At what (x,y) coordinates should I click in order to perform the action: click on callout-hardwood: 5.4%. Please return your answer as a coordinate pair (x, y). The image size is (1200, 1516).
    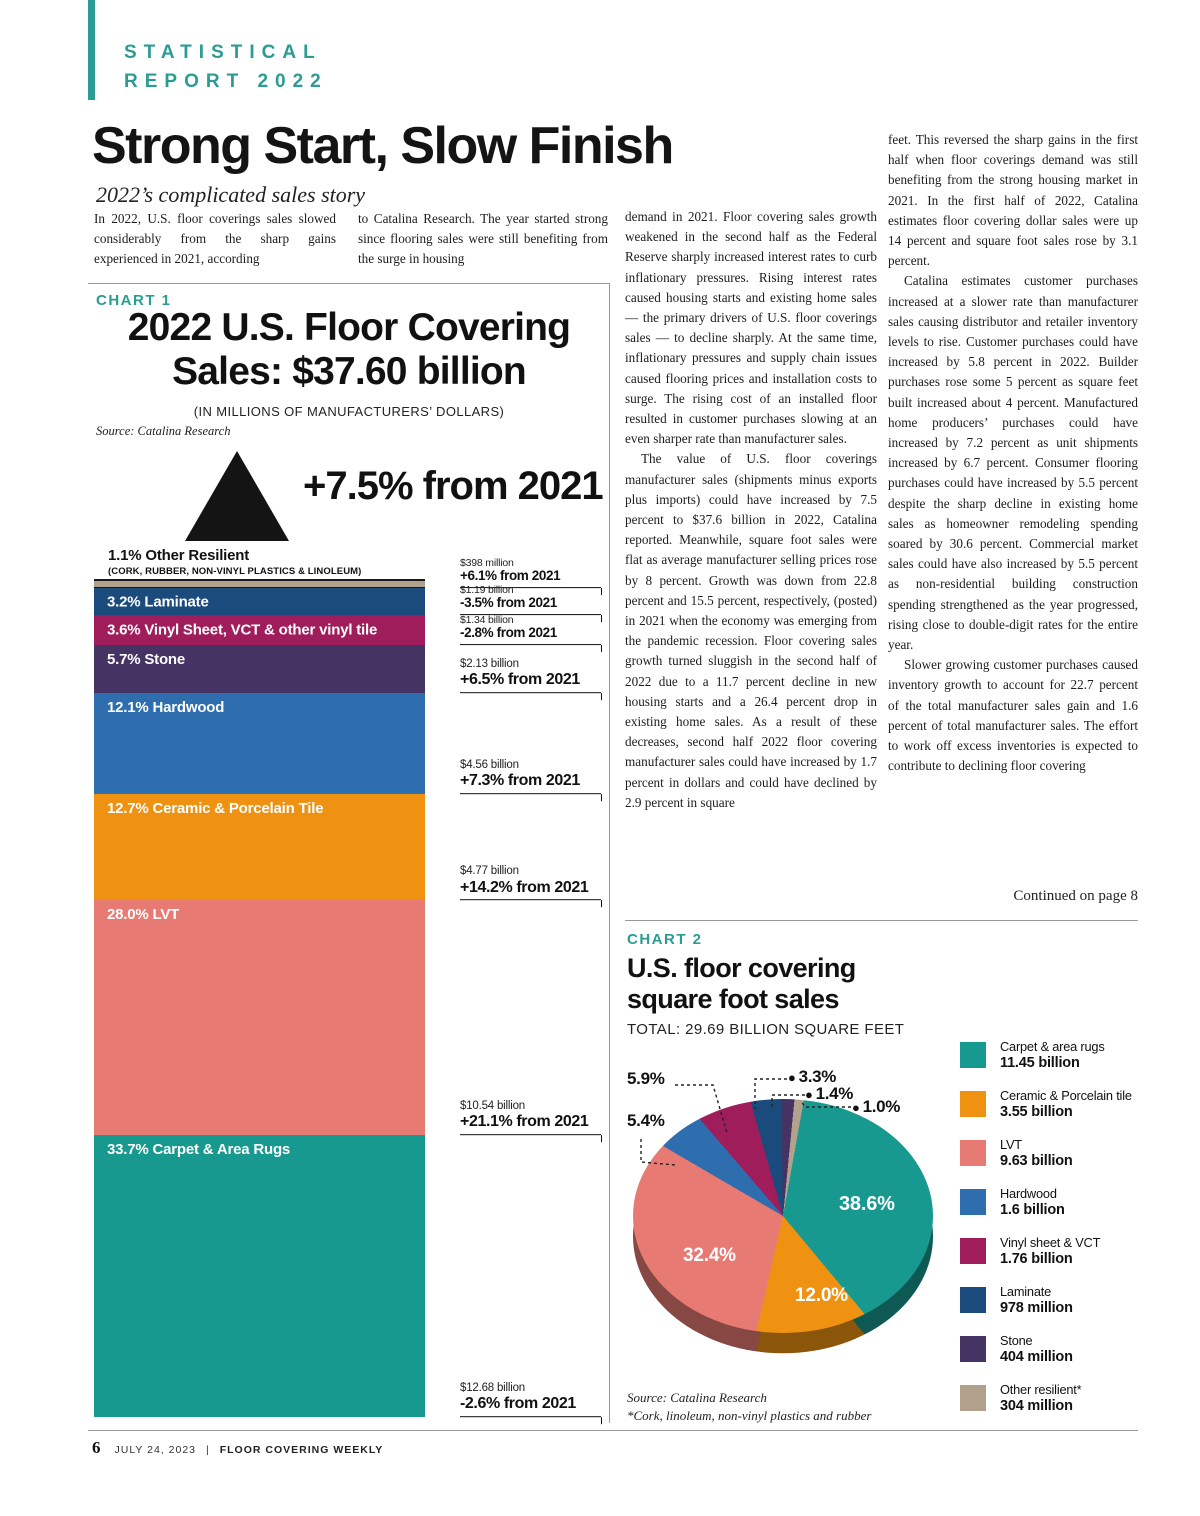
    Looking at the image, I should click on (646, 1120).